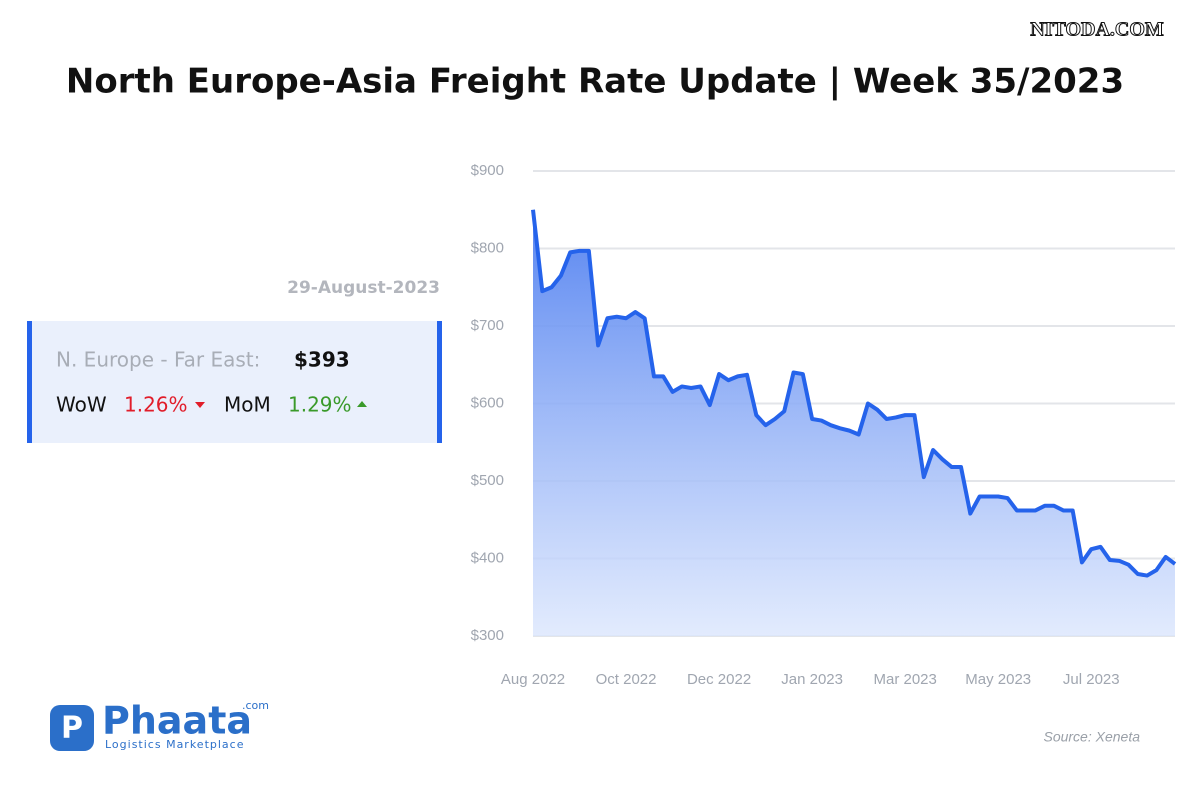 Image resolution: width=1200 pixels, height=800 pixels. What do you see at coordinates (1091, 679) in the screenshot?
I see `x-tick-label: Jul 2023` at bounding box center [1091, 679].